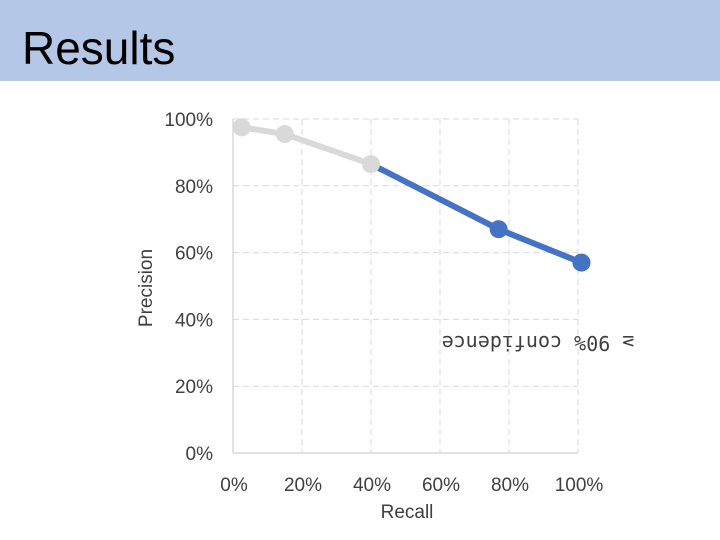  Describe the element at coordinates (99, 48) in the screenshot. I see `slide-title: Results` at that location.